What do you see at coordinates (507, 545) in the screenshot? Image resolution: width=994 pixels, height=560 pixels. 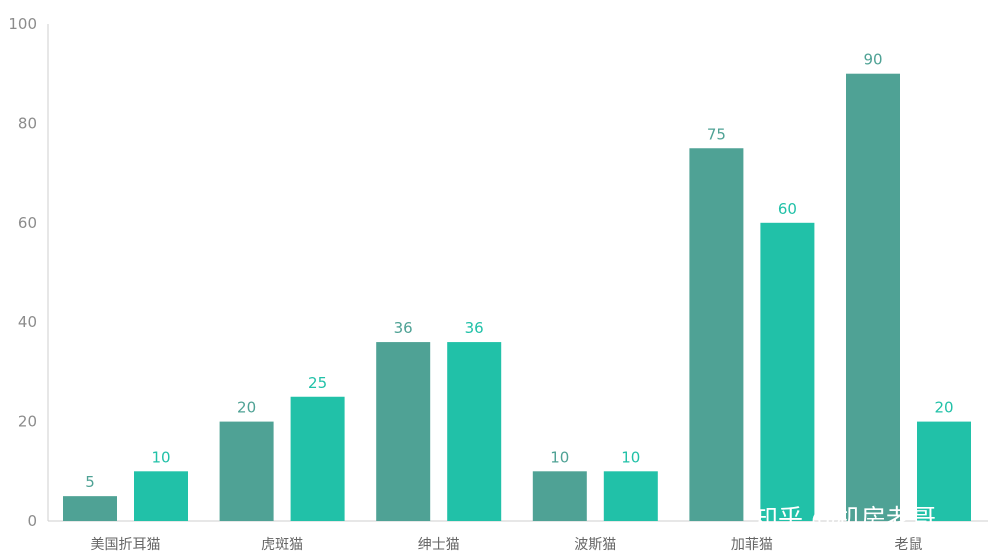 I see `category-labels-group: 美国折耳猫 虎斑猫 绅士猫 波斯猫 加菲猫 老鼠` at bounding box center [507, 545].